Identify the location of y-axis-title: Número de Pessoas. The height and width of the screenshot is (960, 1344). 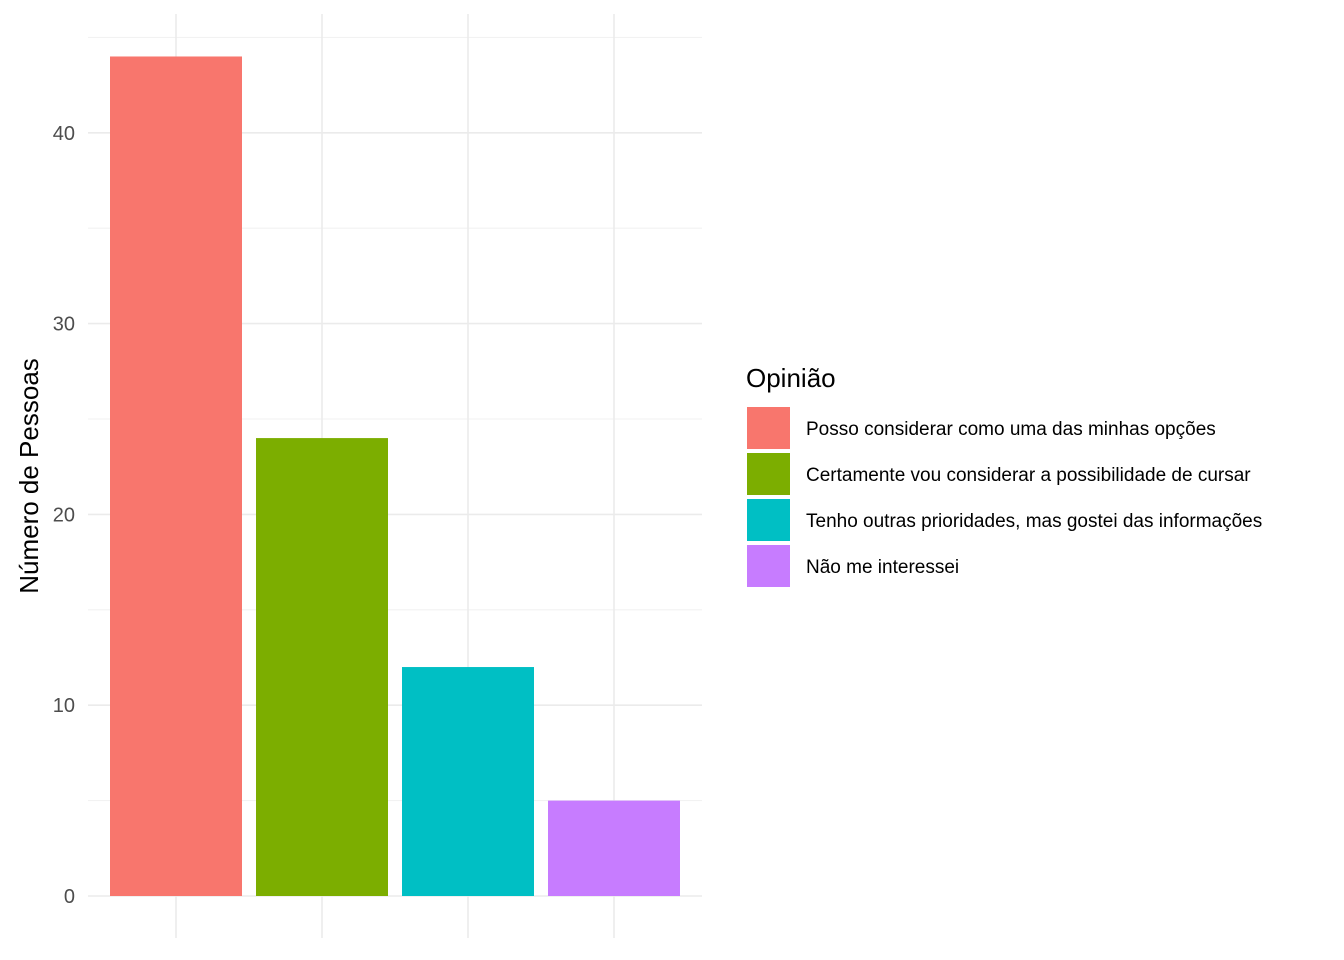
(29, 476).